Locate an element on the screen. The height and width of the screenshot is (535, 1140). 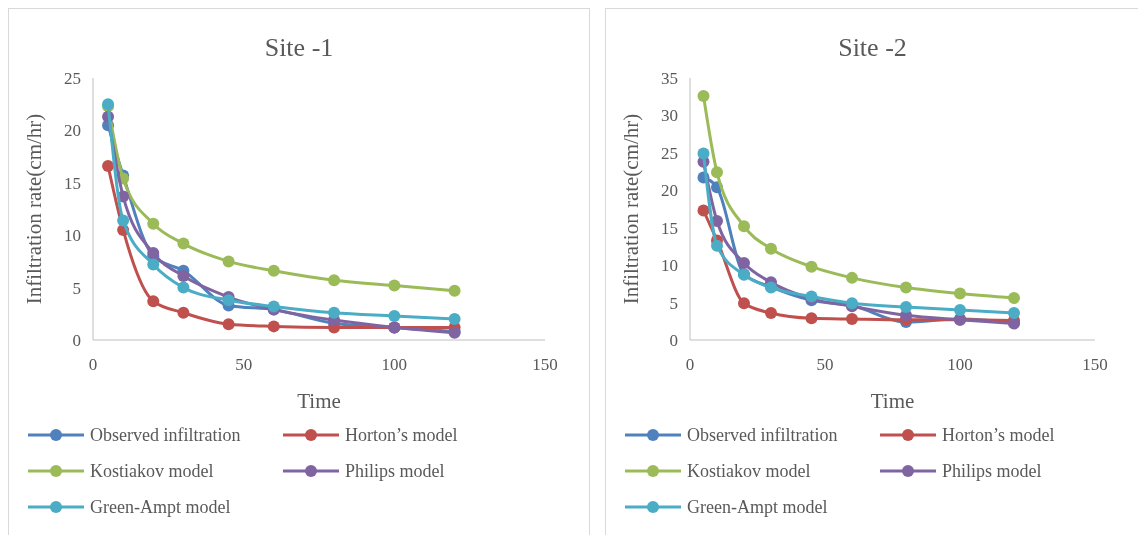
y-tick-label: 35 is located at coordinates (669, 78).